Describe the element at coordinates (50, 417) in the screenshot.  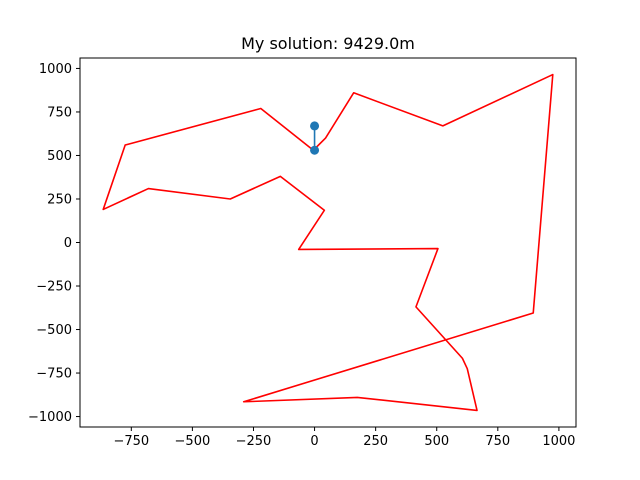
I see `y-tick-label: −1000` at that location.